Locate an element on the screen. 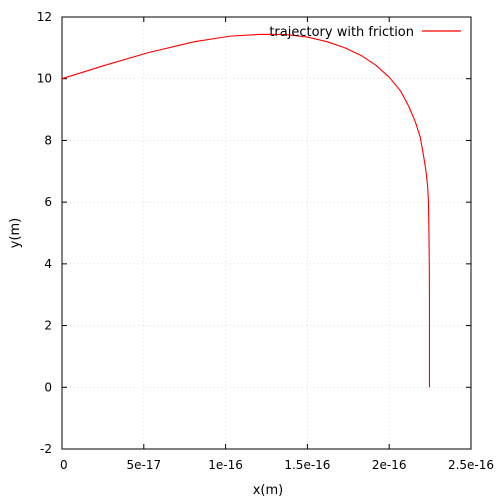 The image size is (500, 500). y-tick-label: 6 is located at coordinates (48, 202).